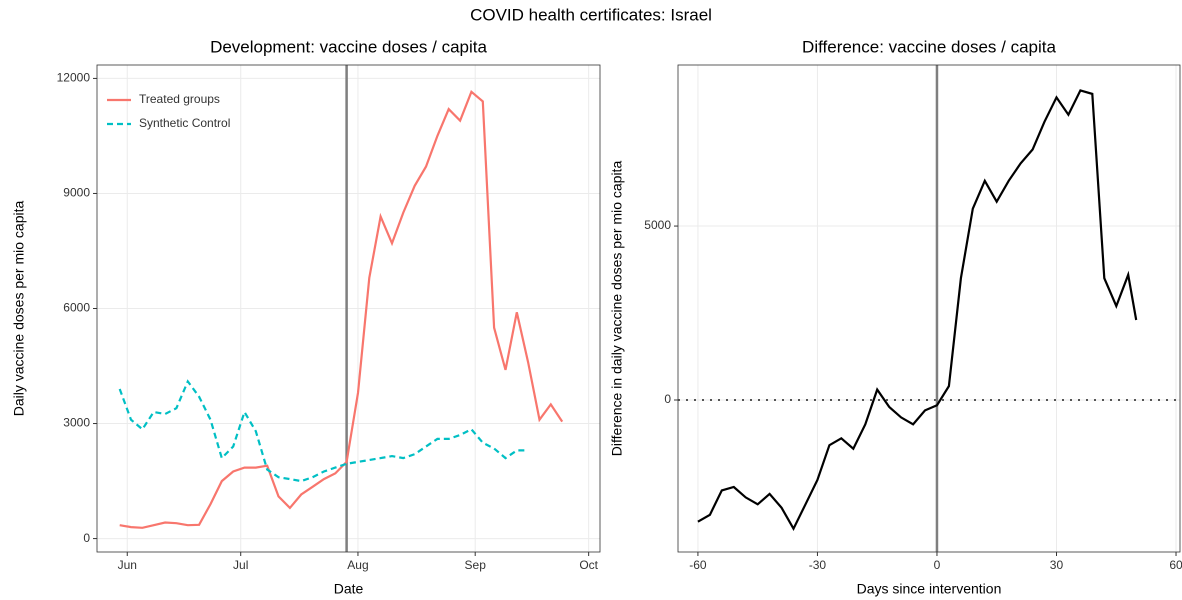 The width and height of the screenshot is (1182, 600). What do you see at coordinates (357, 565) in the screenshot?
I see `x-tick-label: Aug` at bounding box center [357, 565].